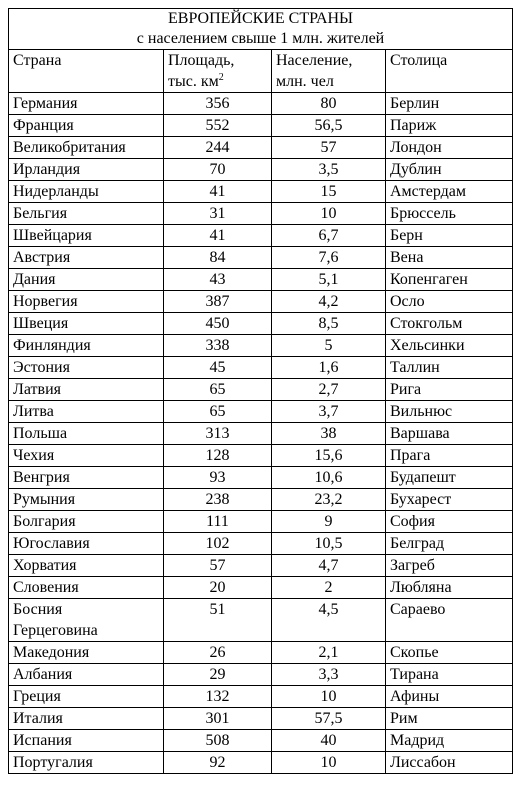 This screenshot has height=797, width=523. What do you see at coordinates (52, 235) in the screenshot?
I see `country-name: Швейцария` at bounding box center [52, 235].